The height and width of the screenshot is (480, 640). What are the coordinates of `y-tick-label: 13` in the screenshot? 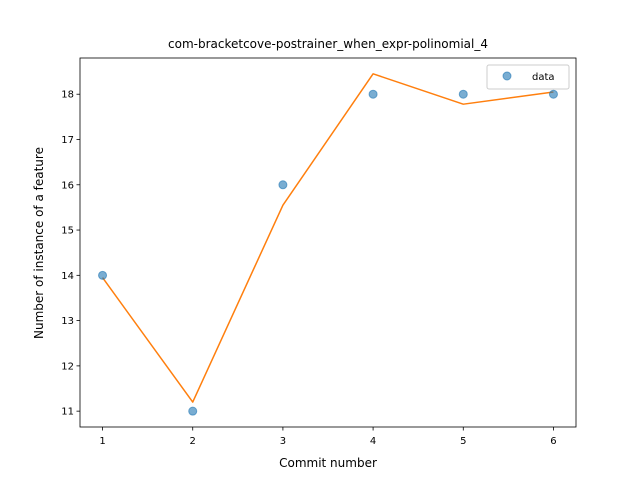 It's located at (67, 321).